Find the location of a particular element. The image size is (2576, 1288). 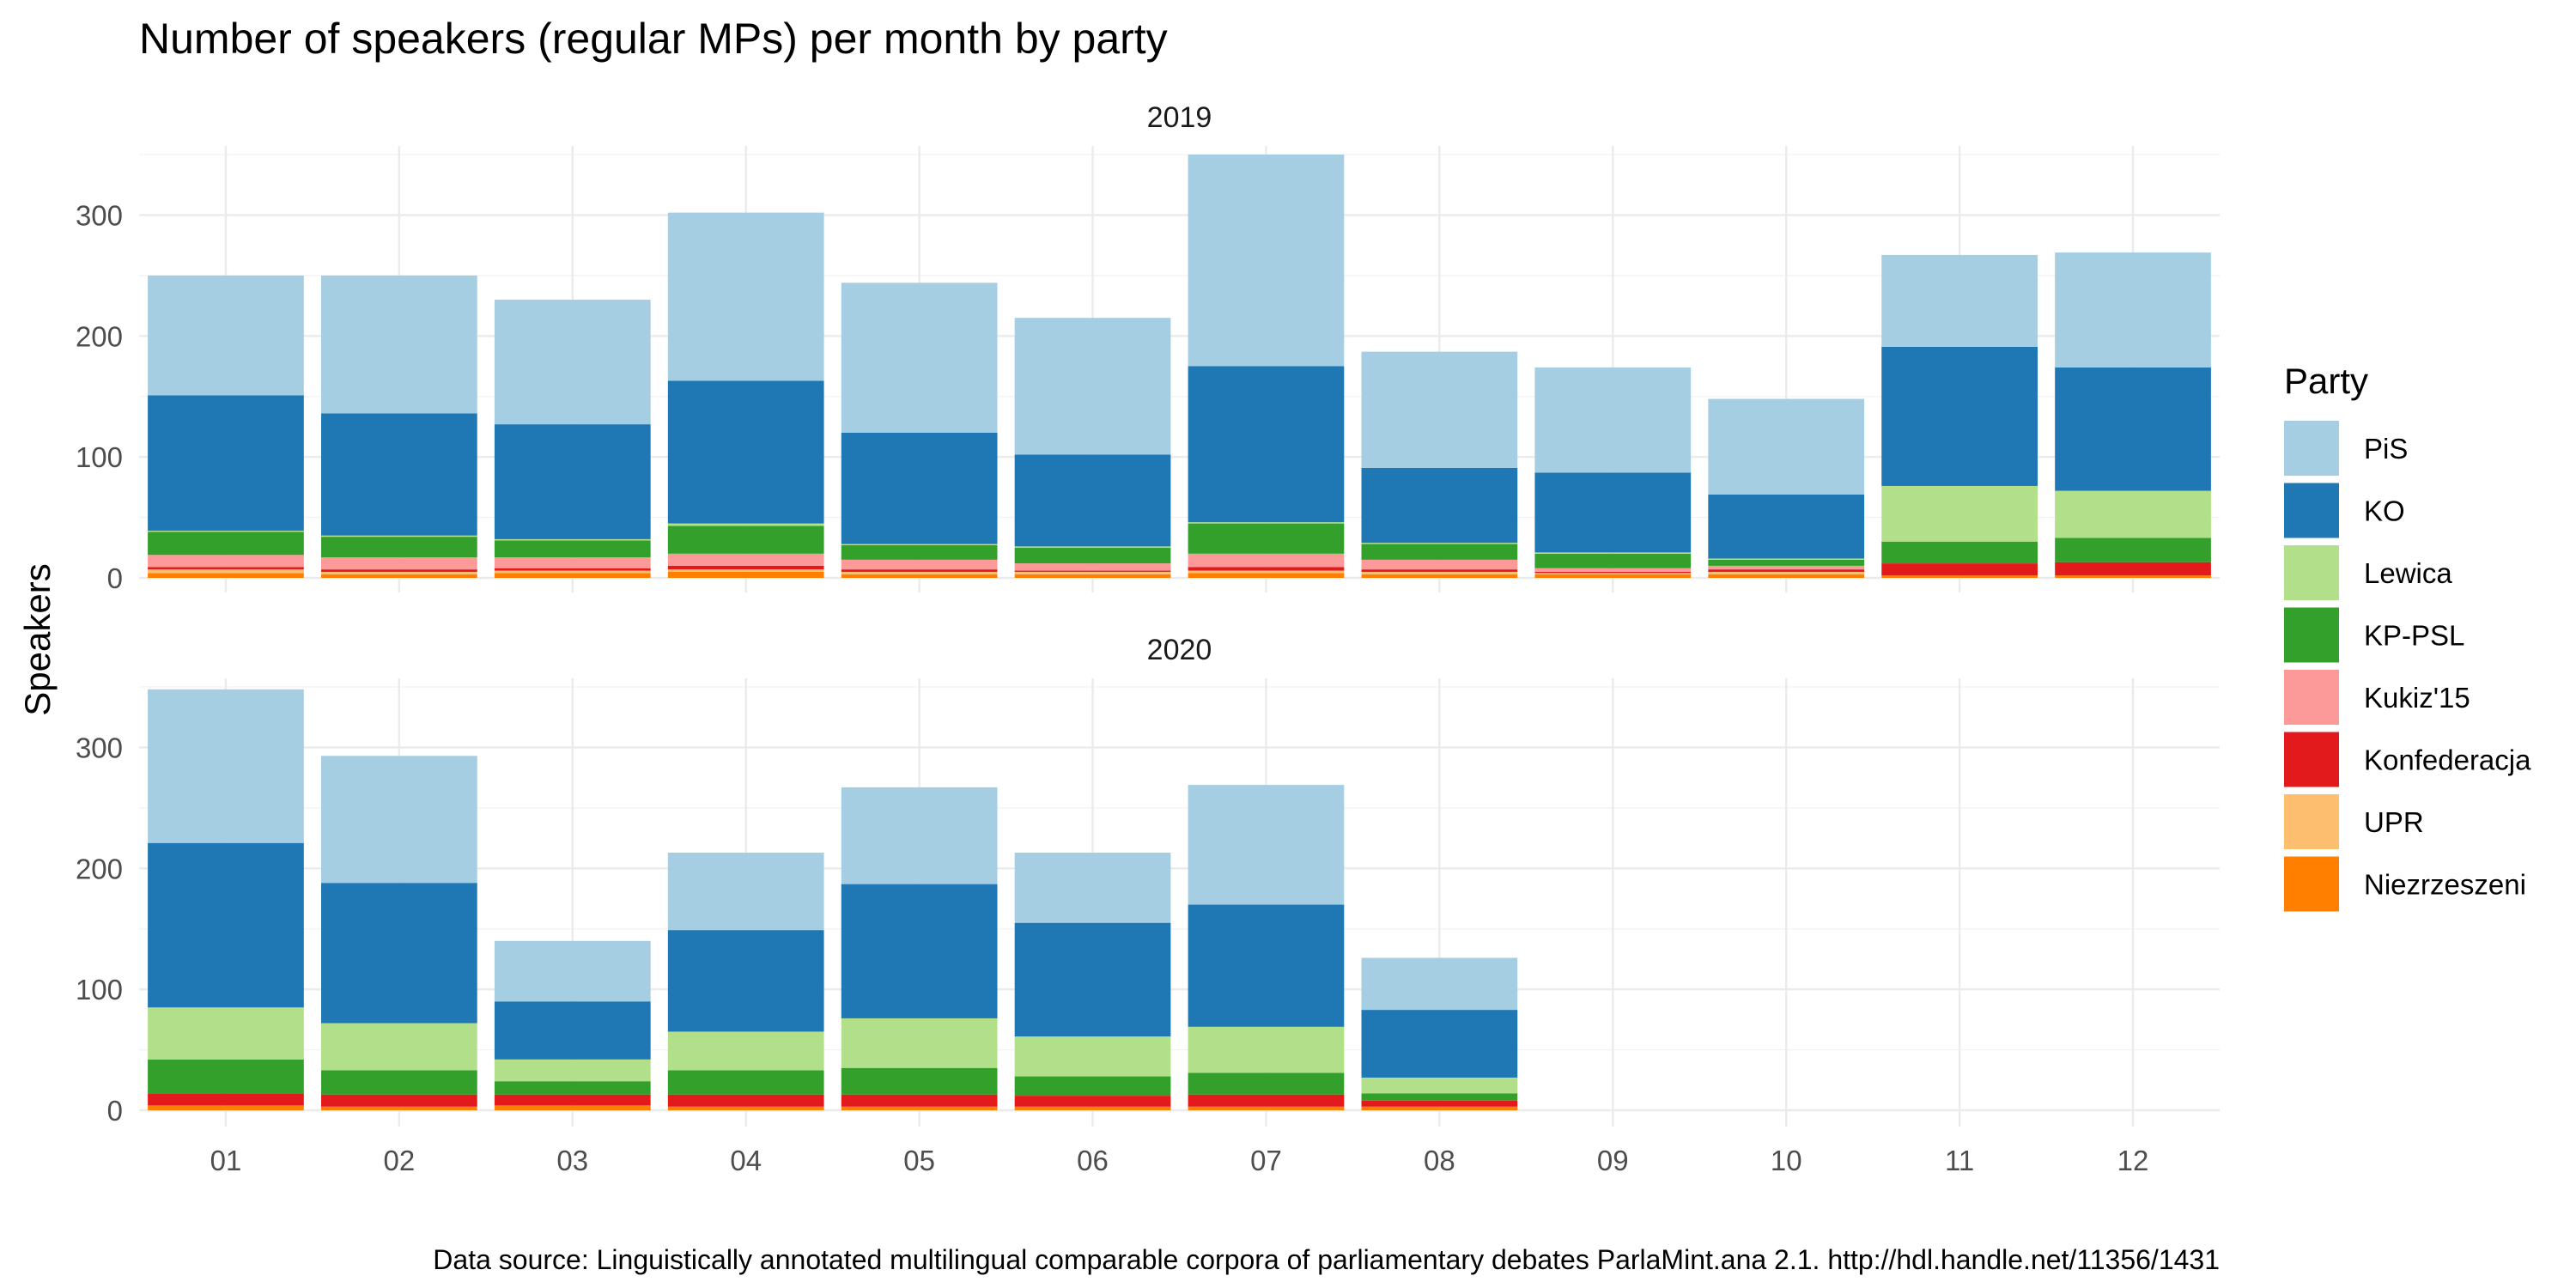

legend-label-kp-psl: KP-PSL is located at coordinates (2414, 636).